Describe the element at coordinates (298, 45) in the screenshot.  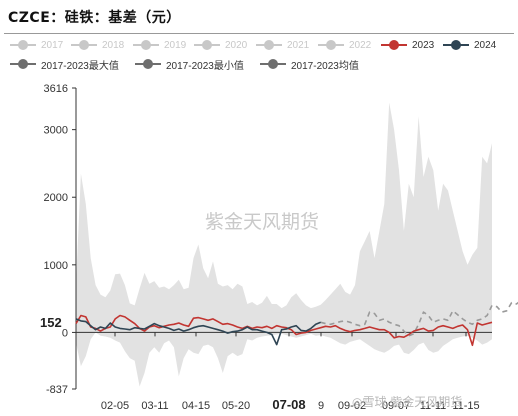
I see `legend-label: 2021` at that location.